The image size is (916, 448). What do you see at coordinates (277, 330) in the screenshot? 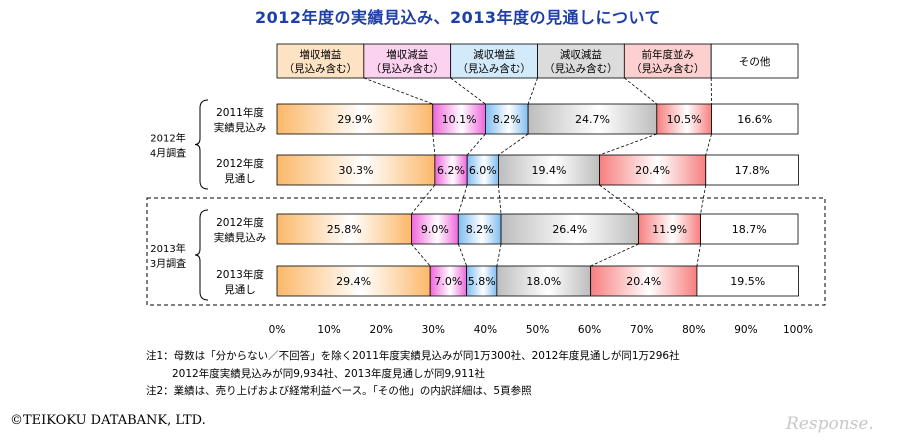
I see `x-tick-label-1: 0%` at bounding box center [277, 330].